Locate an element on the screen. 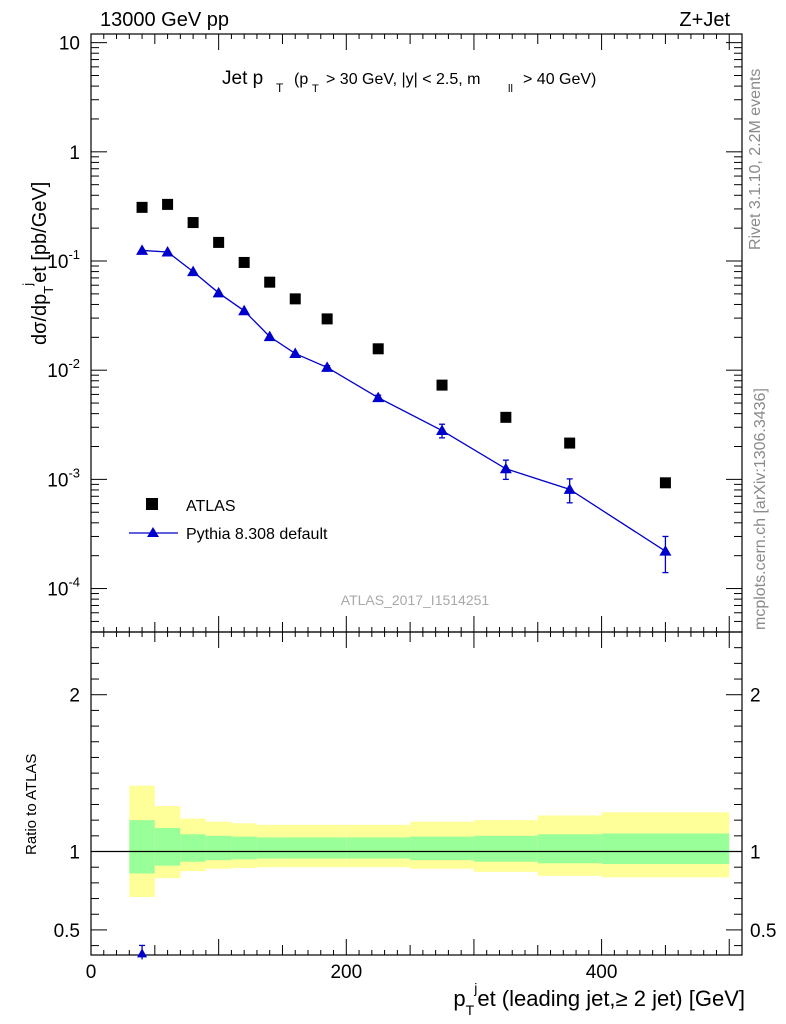 The image size is (786, 1024). header-left: 13000 GeV pp is located at coordinates (164, 20).